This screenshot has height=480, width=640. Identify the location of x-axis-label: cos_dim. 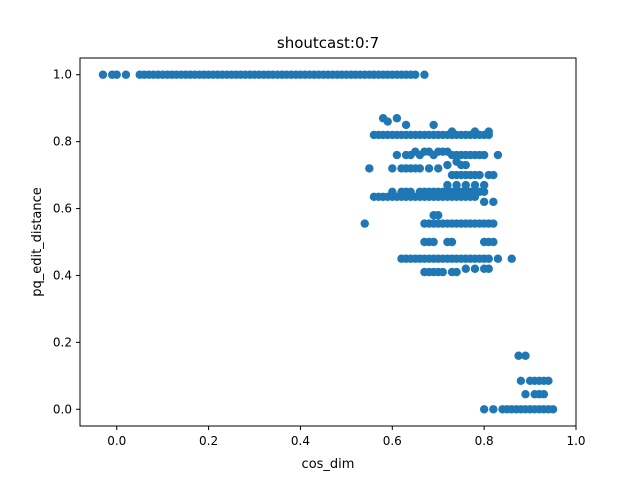
(328, 464).